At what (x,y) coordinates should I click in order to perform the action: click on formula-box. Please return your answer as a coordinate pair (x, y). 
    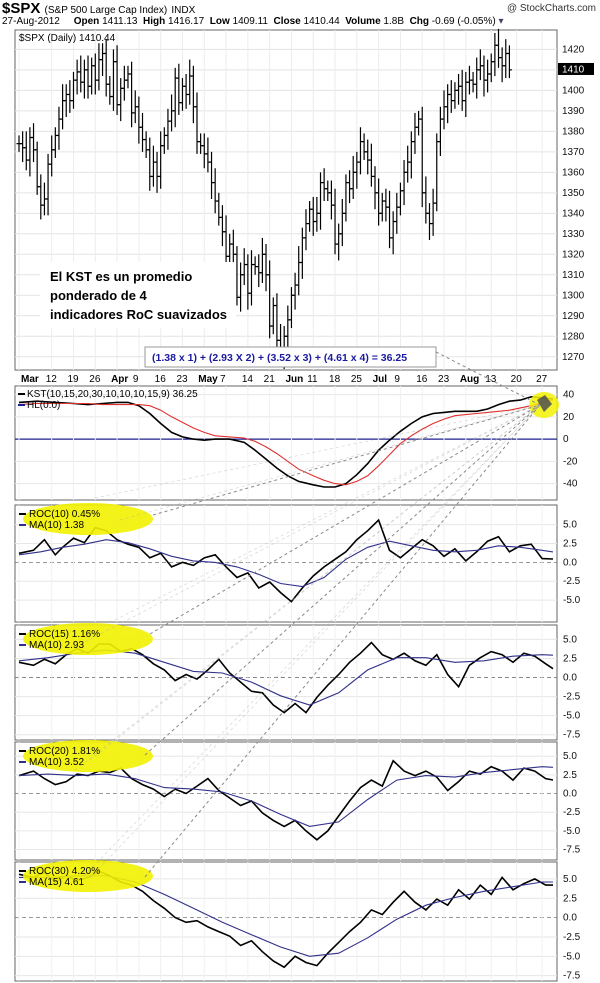
    Looking at the image, I should click on (290, 357).